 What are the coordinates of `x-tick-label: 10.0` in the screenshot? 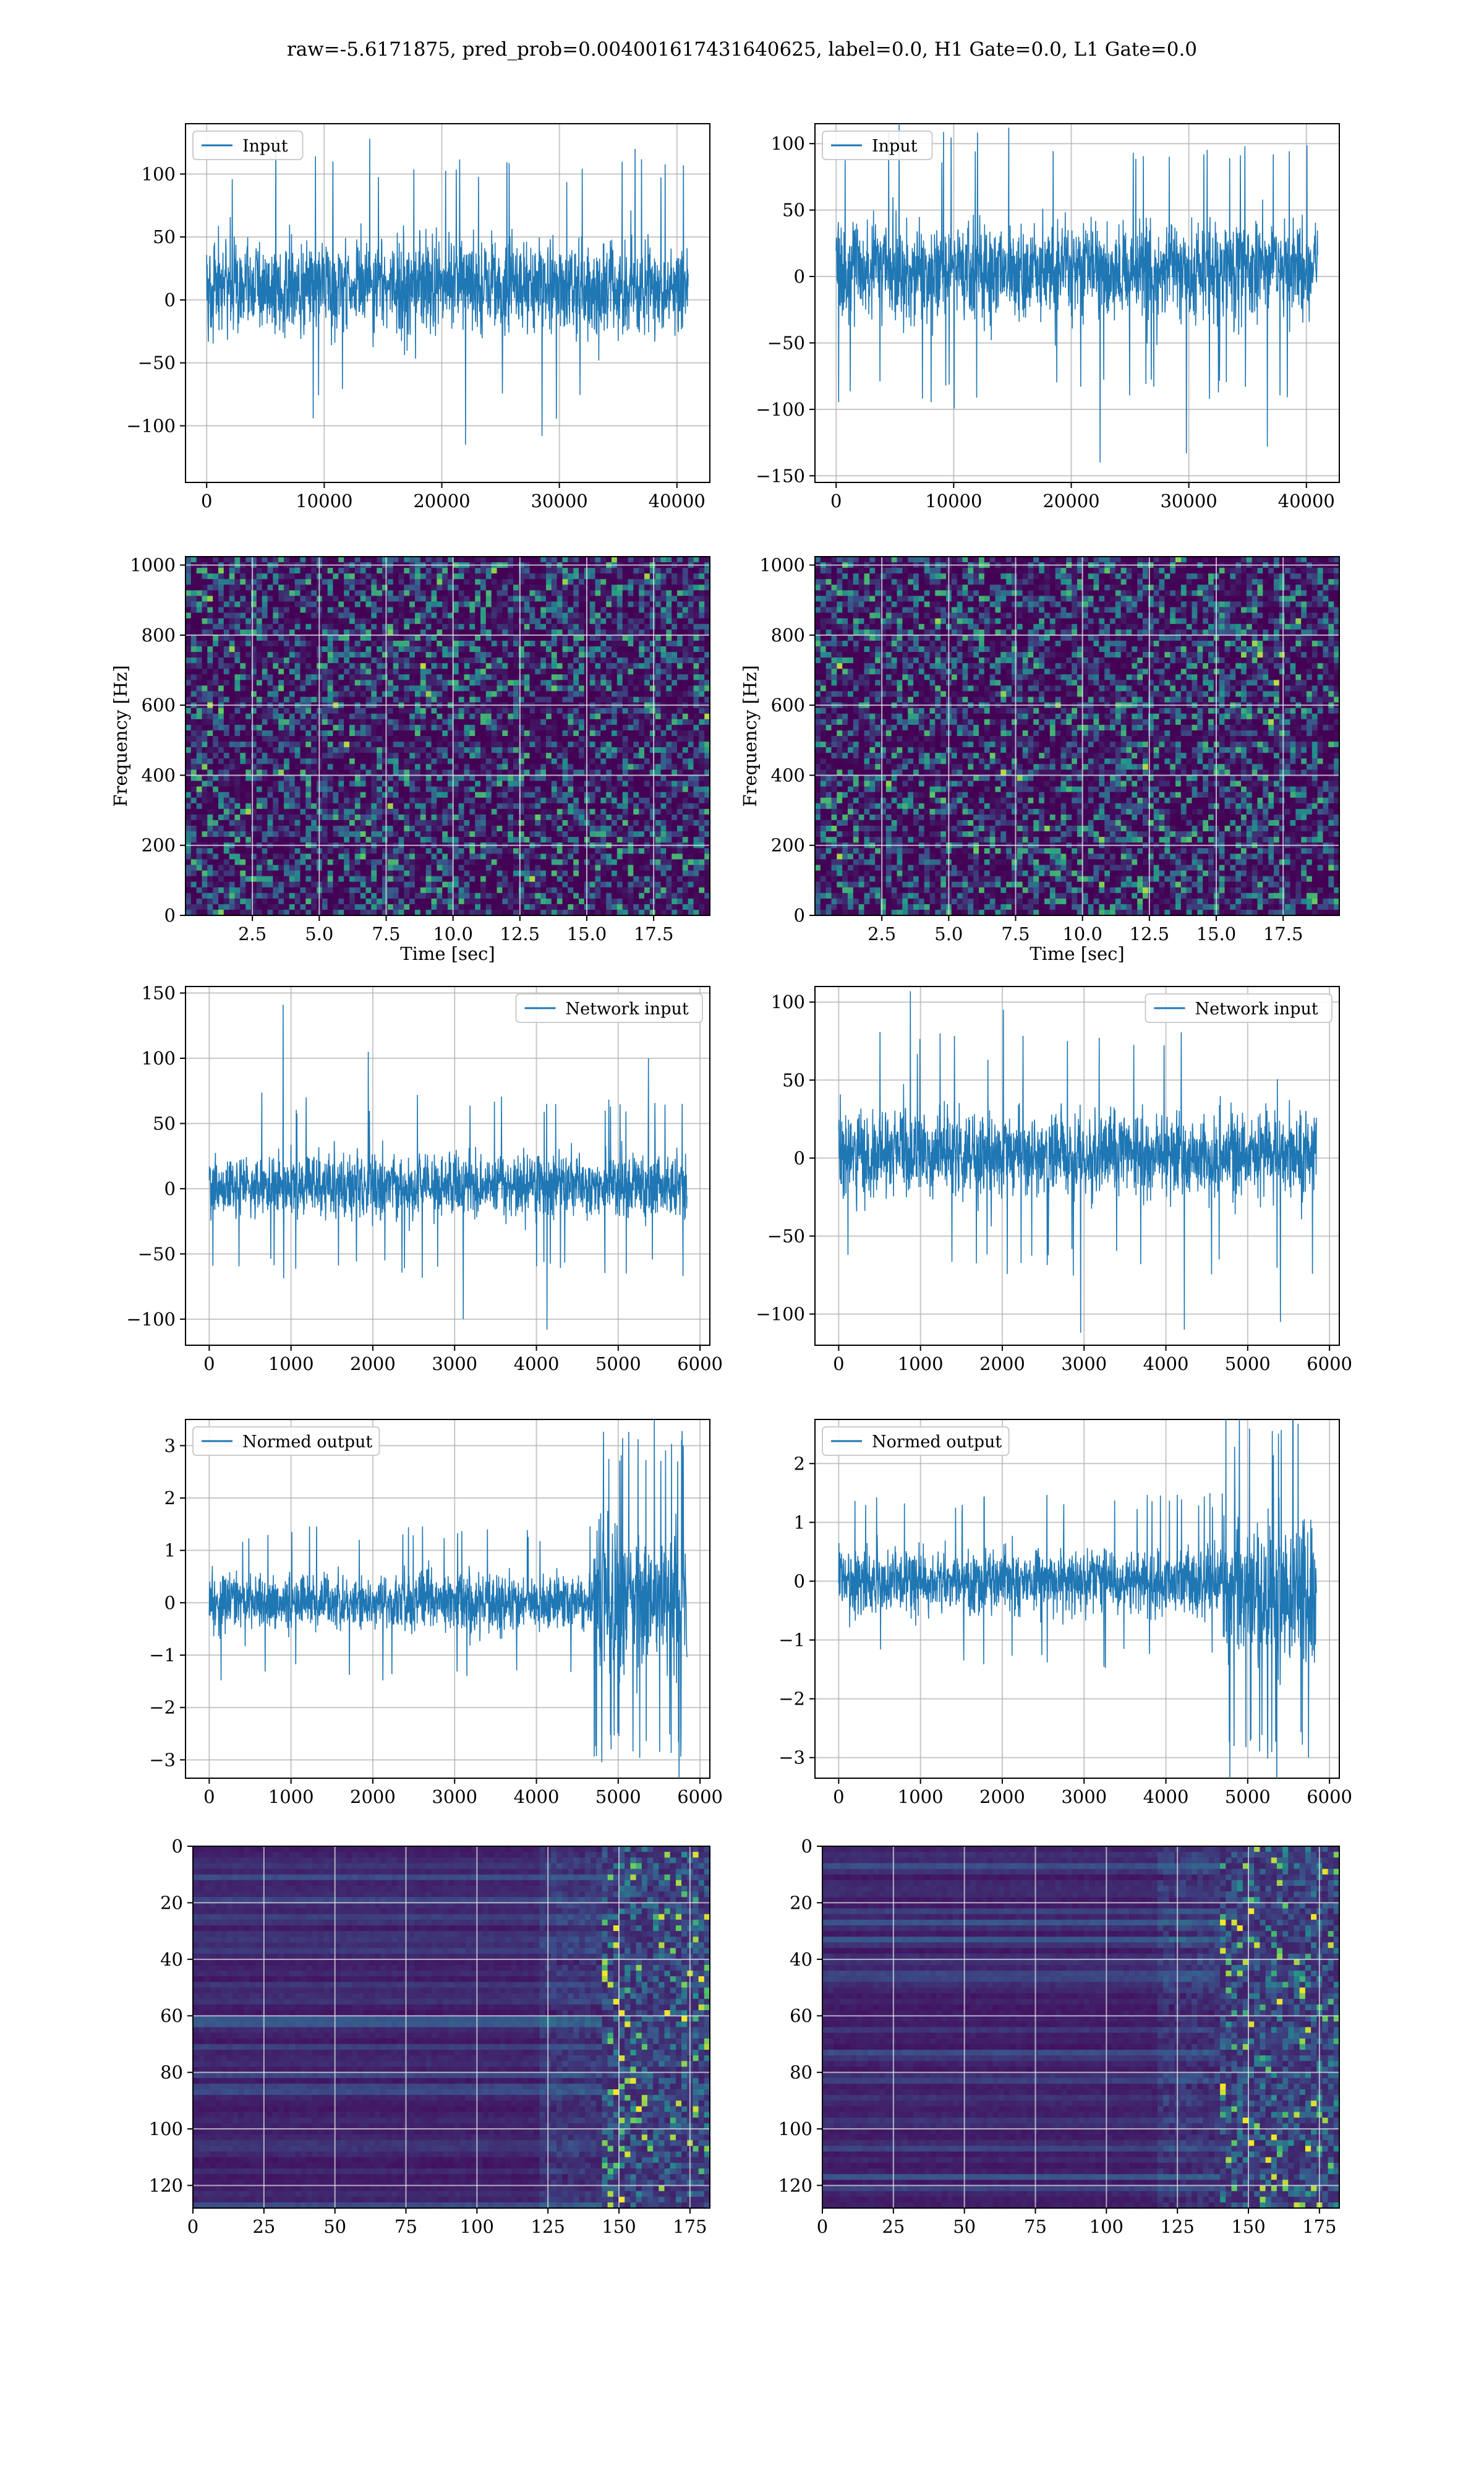 It's located at (1082, 933).